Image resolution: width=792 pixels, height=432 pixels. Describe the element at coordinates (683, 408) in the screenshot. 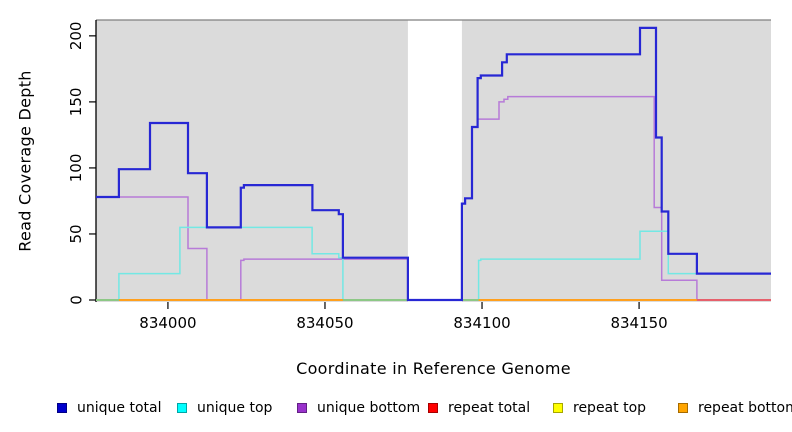

I see `legend-swatch-repeat-bottom` at that location.